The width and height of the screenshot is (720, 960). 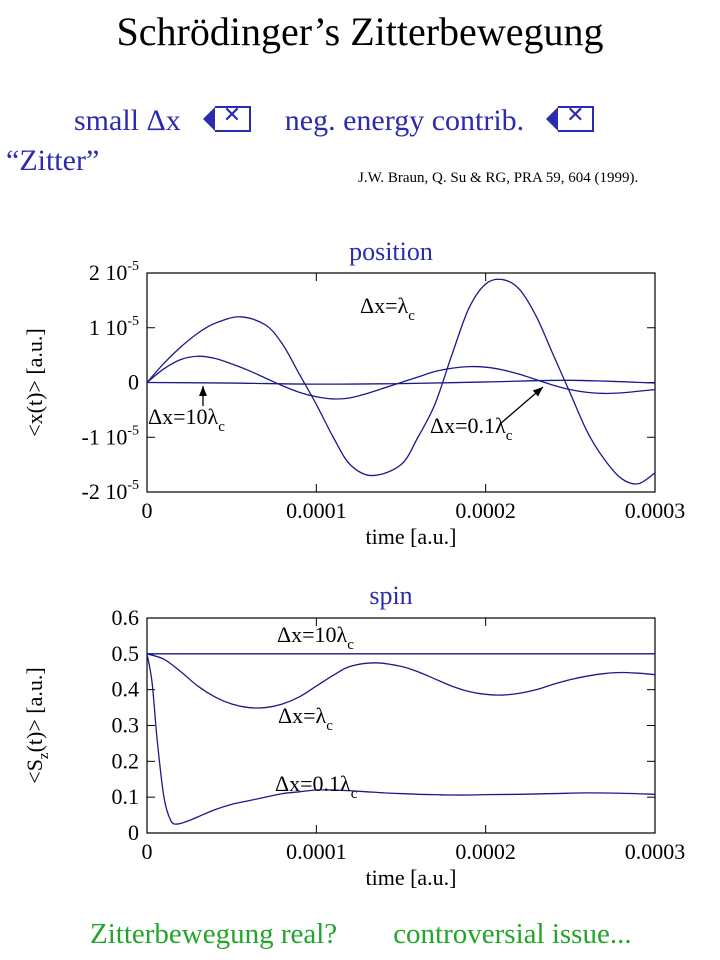 What do you see at coordinates (126, 725) in the screenshot?
I see `y-tick-label: 0.3` at bounding box center [126, 725].